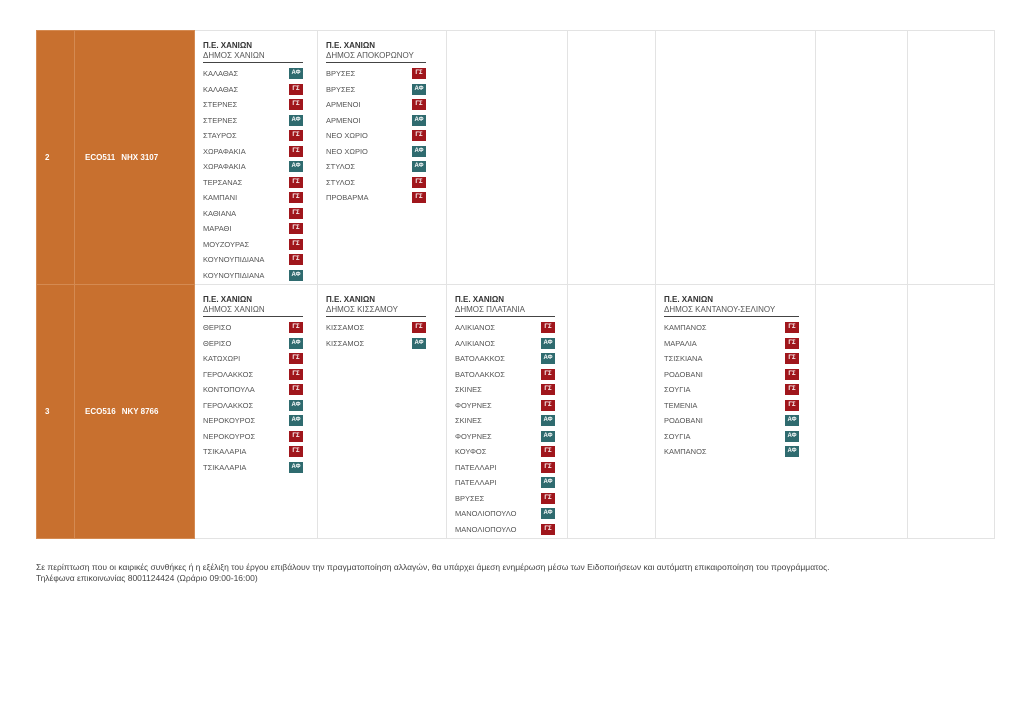 Image resolution: width=1024 pixels, height=724 pixels. What do you see at coordinates (731, 344) in the screenshot?
I see `village-row: ΜΑΡΑΛΙΑ ΓΣ` at bounding box center [731, 344].